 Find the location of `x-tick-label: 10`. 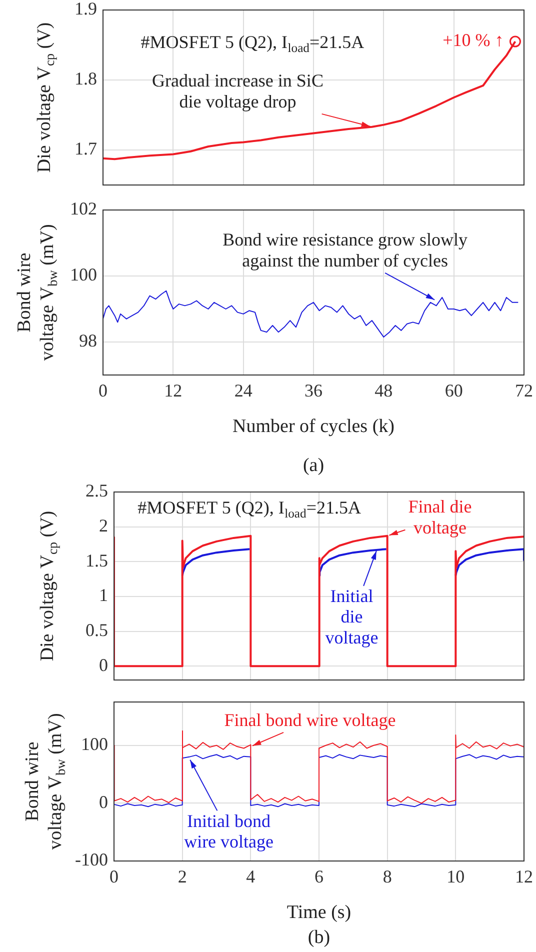

x-tick-label: 10 is located at coordinates (455, 876).